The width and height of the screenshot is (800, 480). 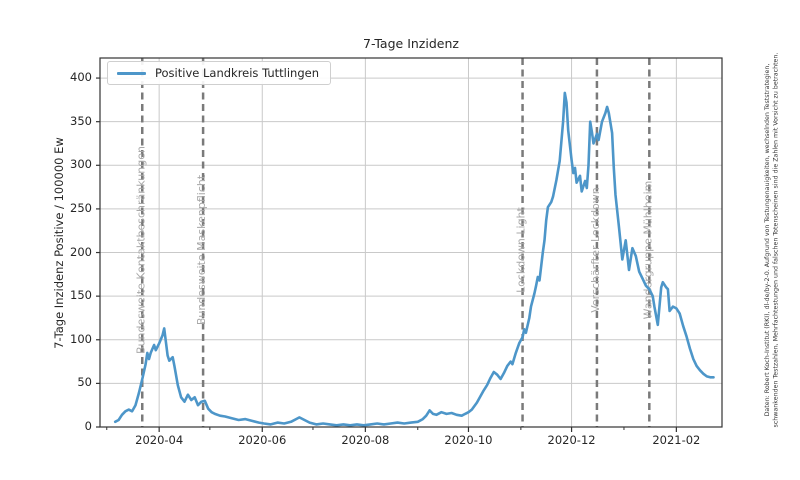 What do you see at coordinates (81, 164) in the screenshot?
I see `y-tick-label: 300` at bounding box center [81, 164].